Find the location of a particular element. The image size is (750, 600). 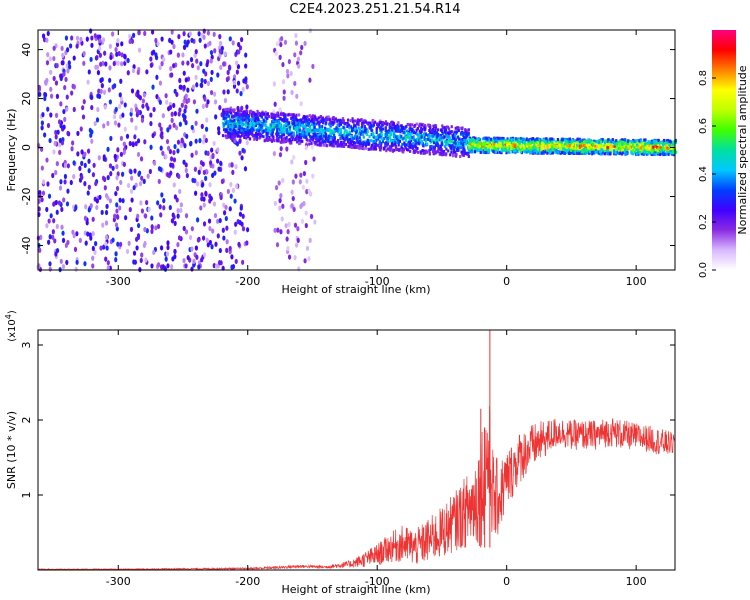

snr-y-tick-label-1: 2 is located at coordinates (26, 420).